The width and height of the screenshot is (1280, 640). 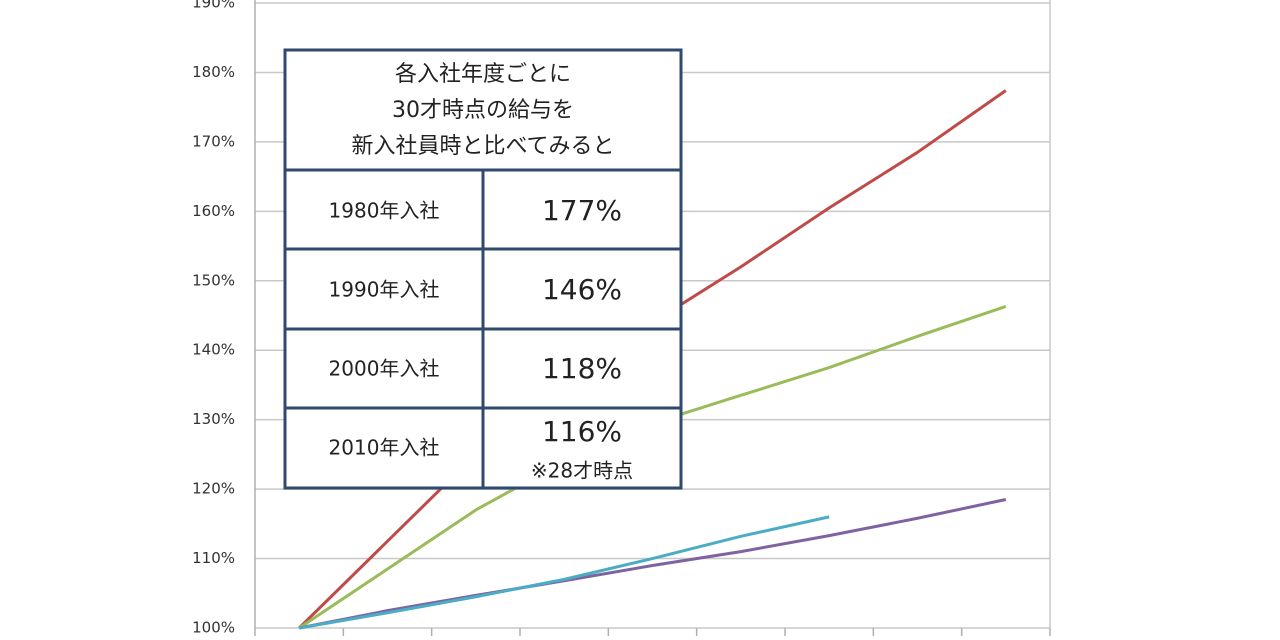 I want to click on row-label: 2000年入社, so click(x=384, y=369).